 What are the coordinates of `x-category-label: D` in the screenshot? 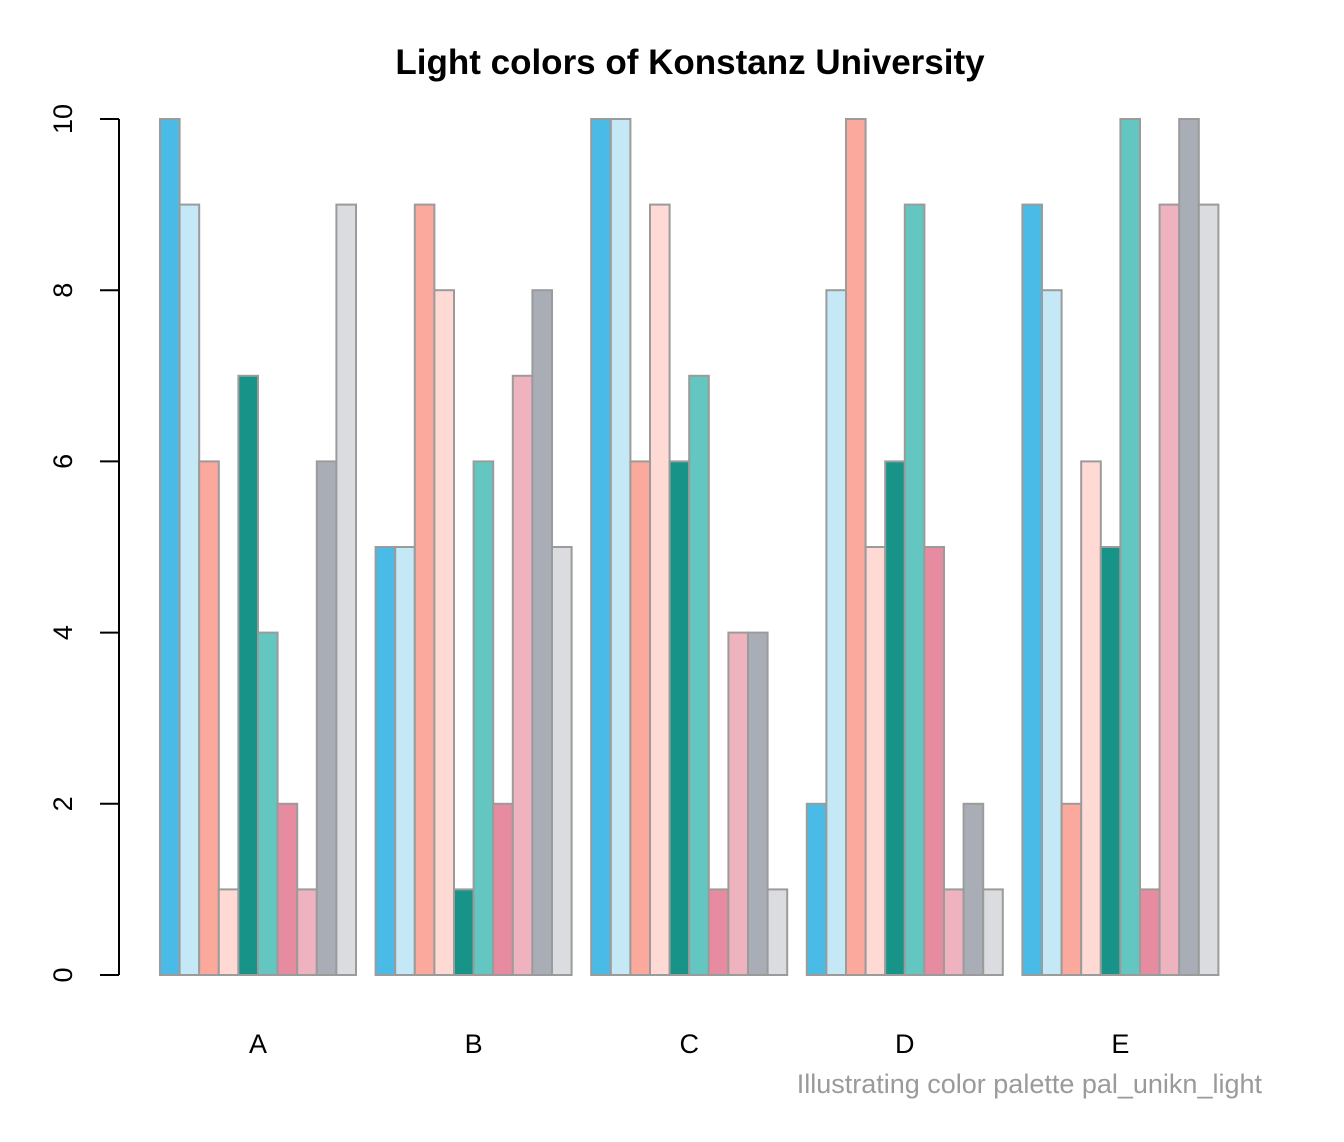 It's located at (905, 1044).